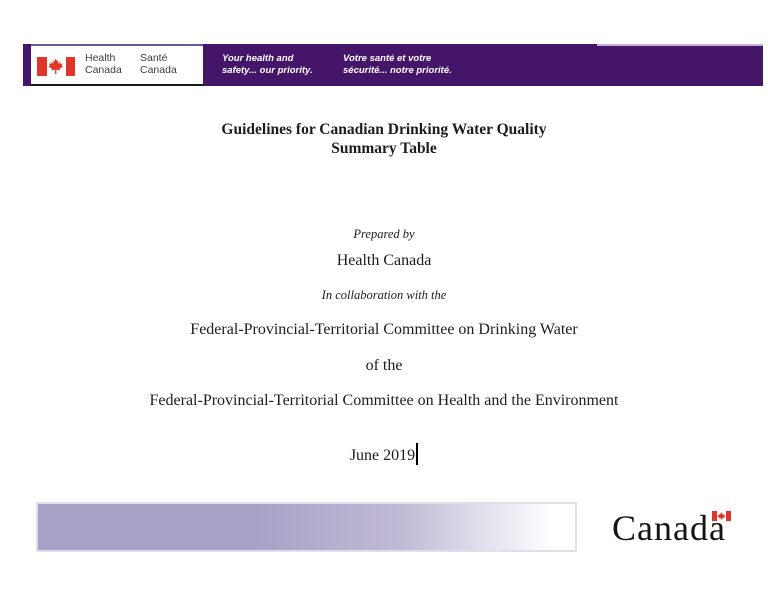 This screenshot has height=592, width=768. Describe the element at coordinates (154, 58) in the screenshot. I see `department-fr-line1: Santé` at that location.